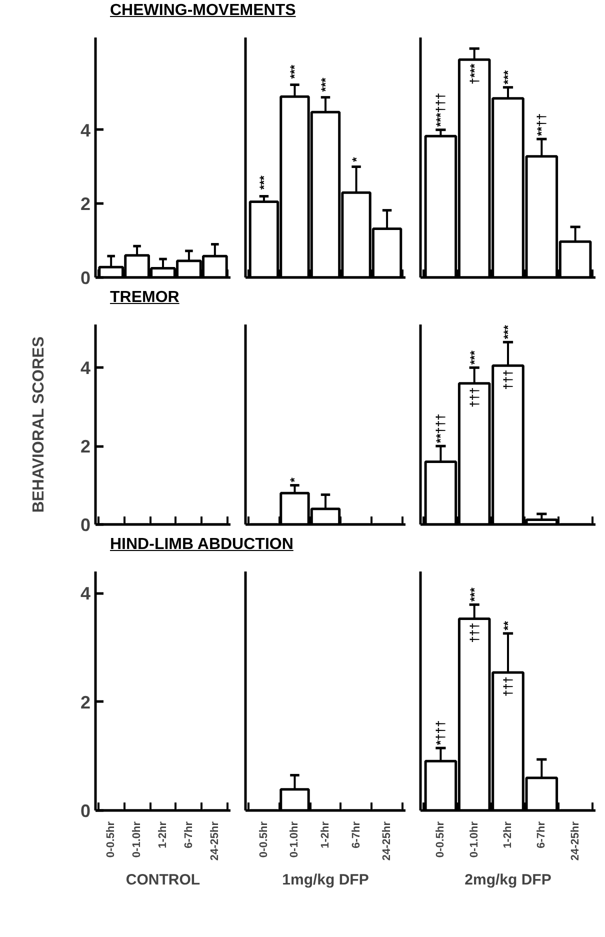 Image resolution: width=605 pixels, height=937 pixels. What do you see at coordinates (203, 10) in the screenshot?
I see `chart-title: CHEWING-MOVEMENTS` at bounding box center [203, 10].